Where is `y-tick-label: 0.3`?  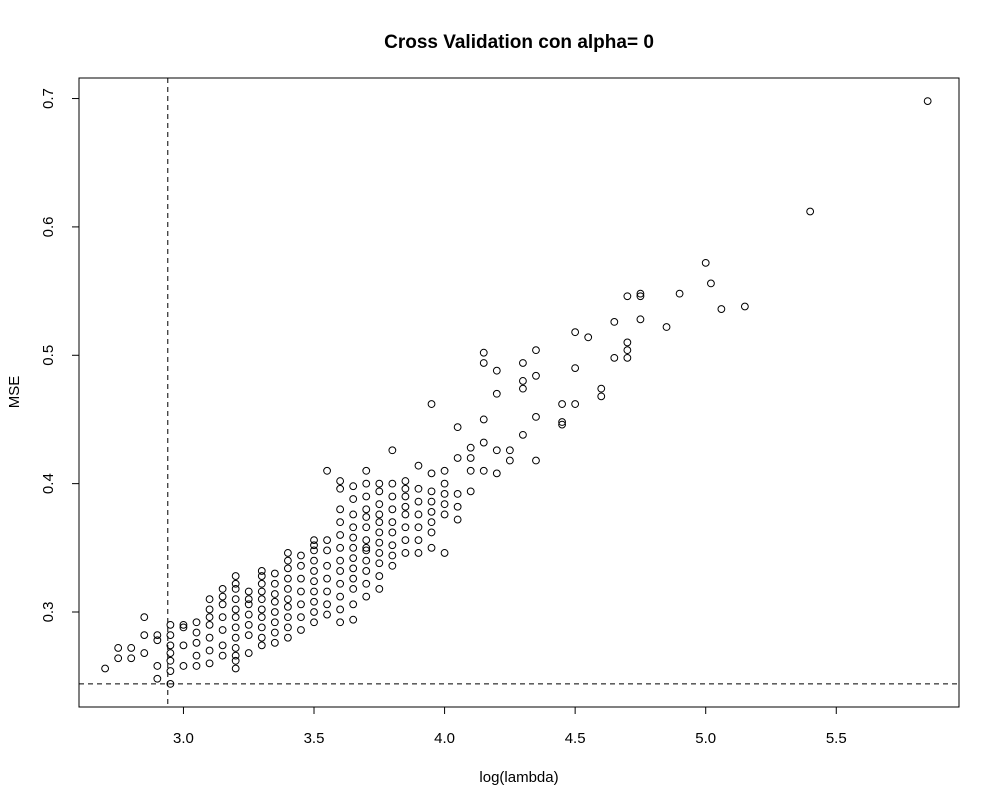
y-tick-label: 0.3 is located at coordinates (48, 612).